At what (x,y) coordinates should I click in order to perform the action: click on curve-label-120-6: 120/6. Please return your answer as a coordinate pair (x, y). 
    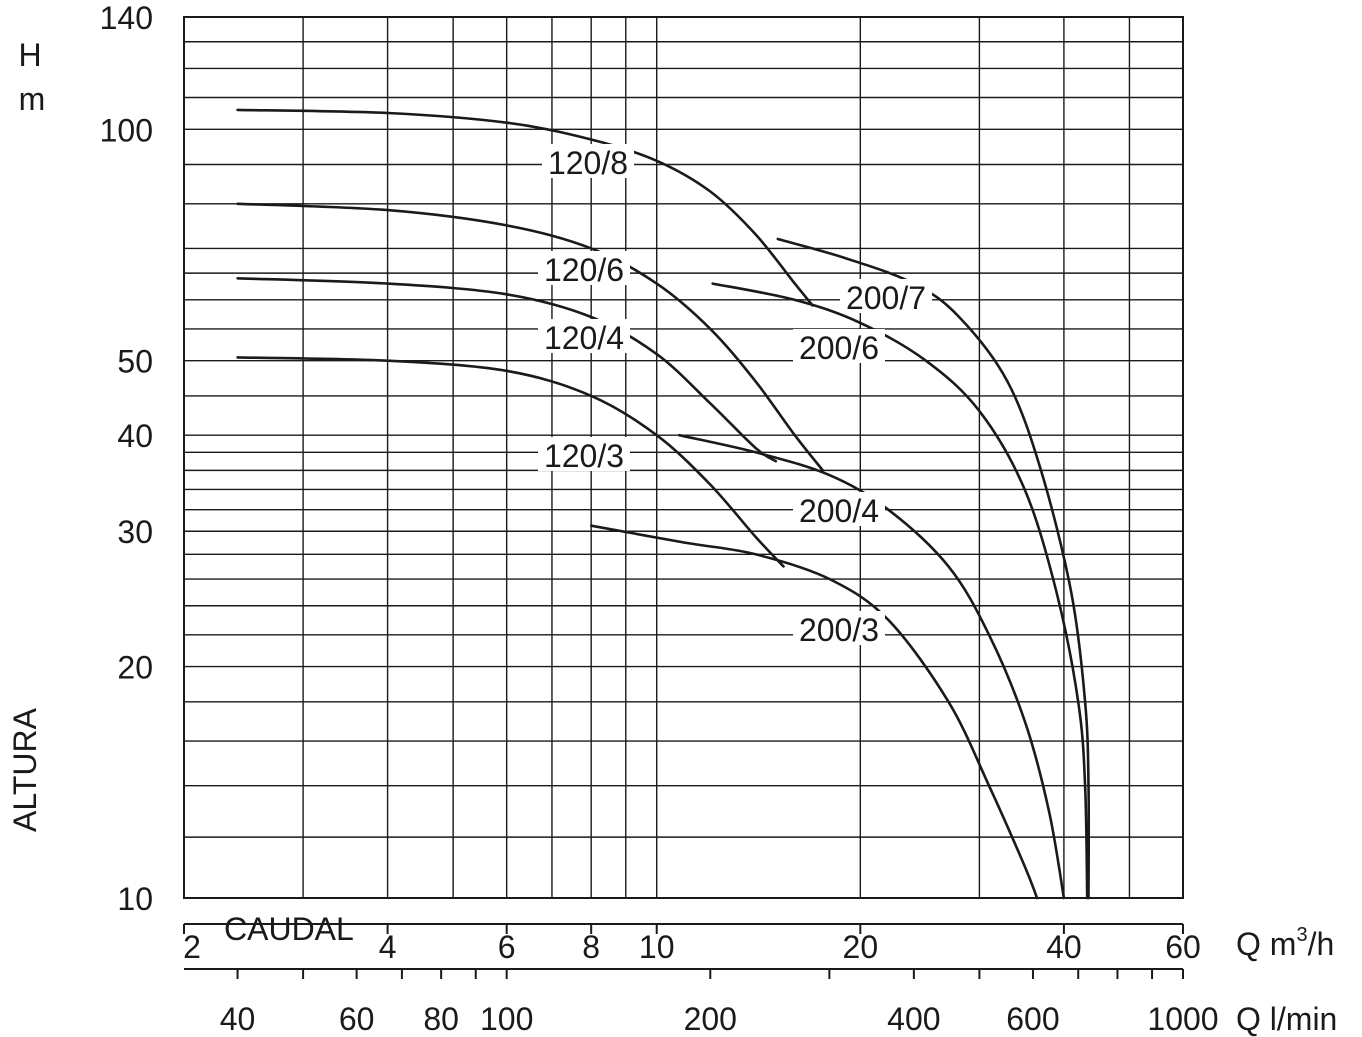
    Looking at the image, I should click on (584, 270).